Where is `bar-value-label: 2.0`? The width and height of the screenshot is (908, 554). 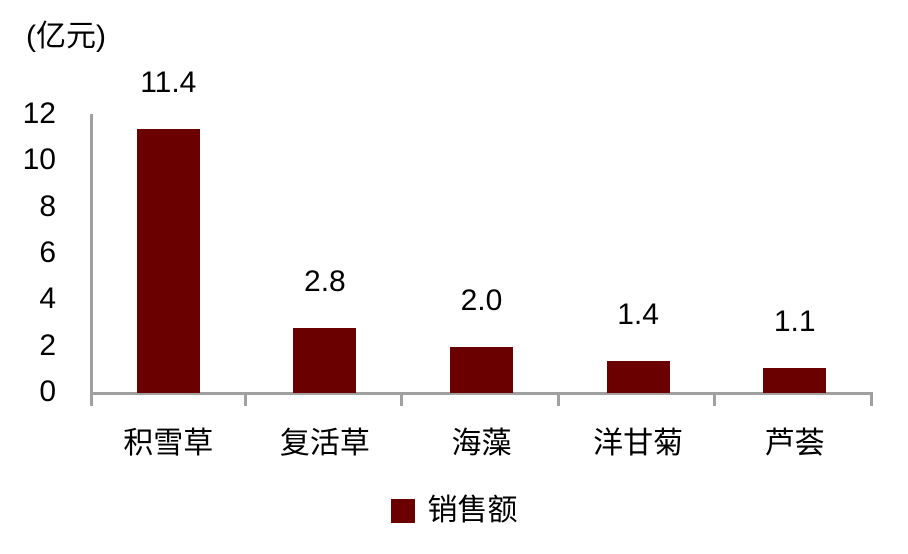
bar-value-label: 2.0 is located at coordinates (481, 300).